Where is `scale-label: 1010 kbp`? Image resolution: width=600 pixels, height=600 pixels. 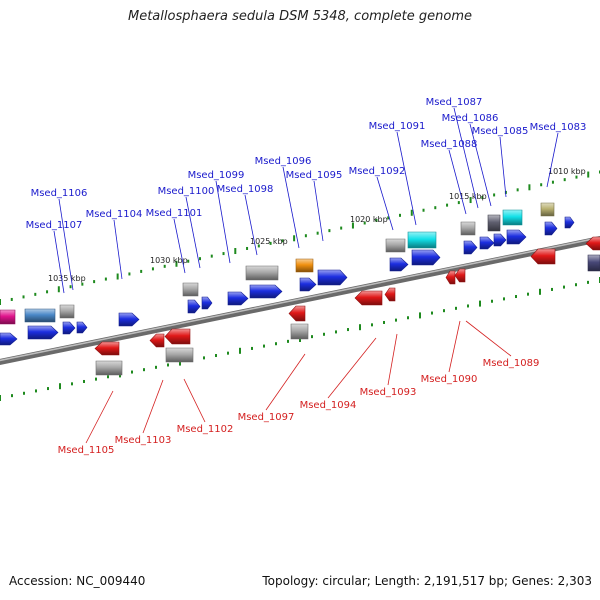
scale-label: 1010 kbp is located at coordinates (567, 171).